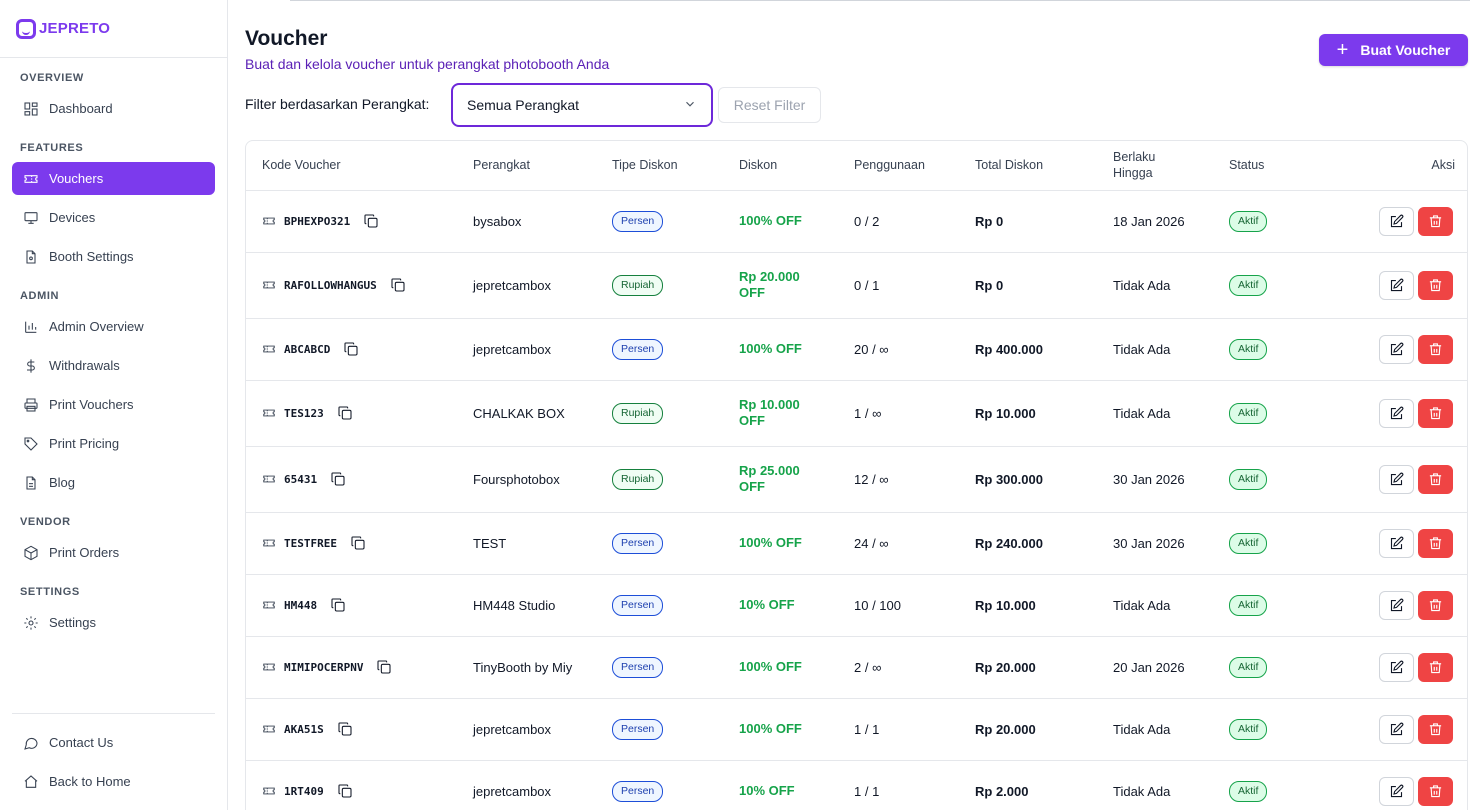 The image size is (1482, 810). Describe the element at coordinates (351, 221) in the screenshot. I see `voucher-code-cell: BPHEXPO321` at that location.